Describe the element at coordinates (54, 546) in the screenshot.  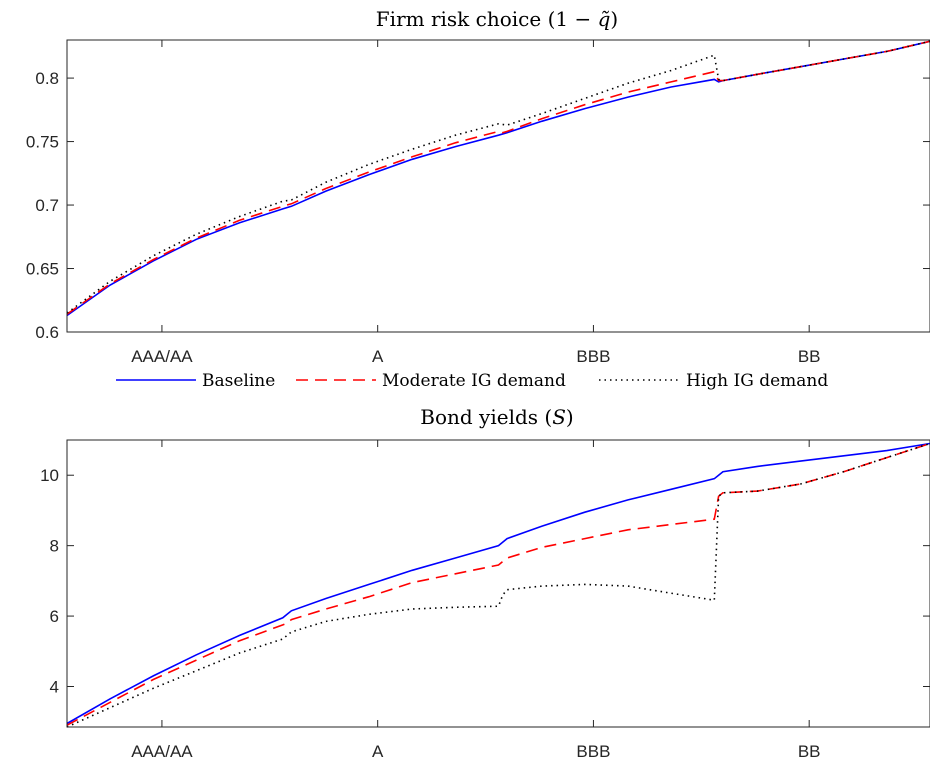
I see `y-tick-label: 8` at that location.